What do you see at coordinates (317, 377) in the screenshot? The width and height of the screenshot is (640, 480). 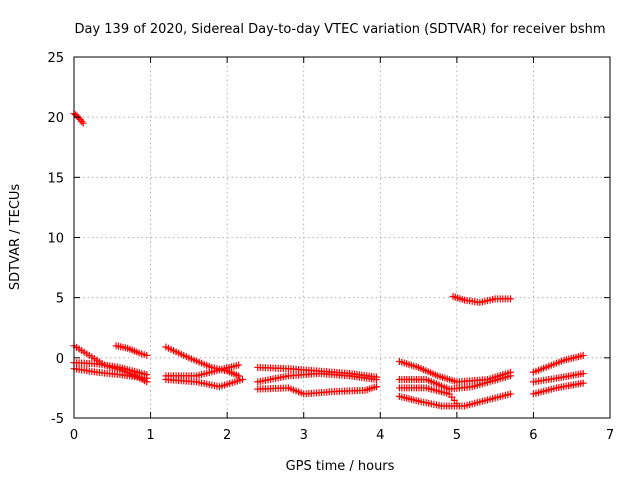 I see `series-sat-j` at bounding box center [317, 377].